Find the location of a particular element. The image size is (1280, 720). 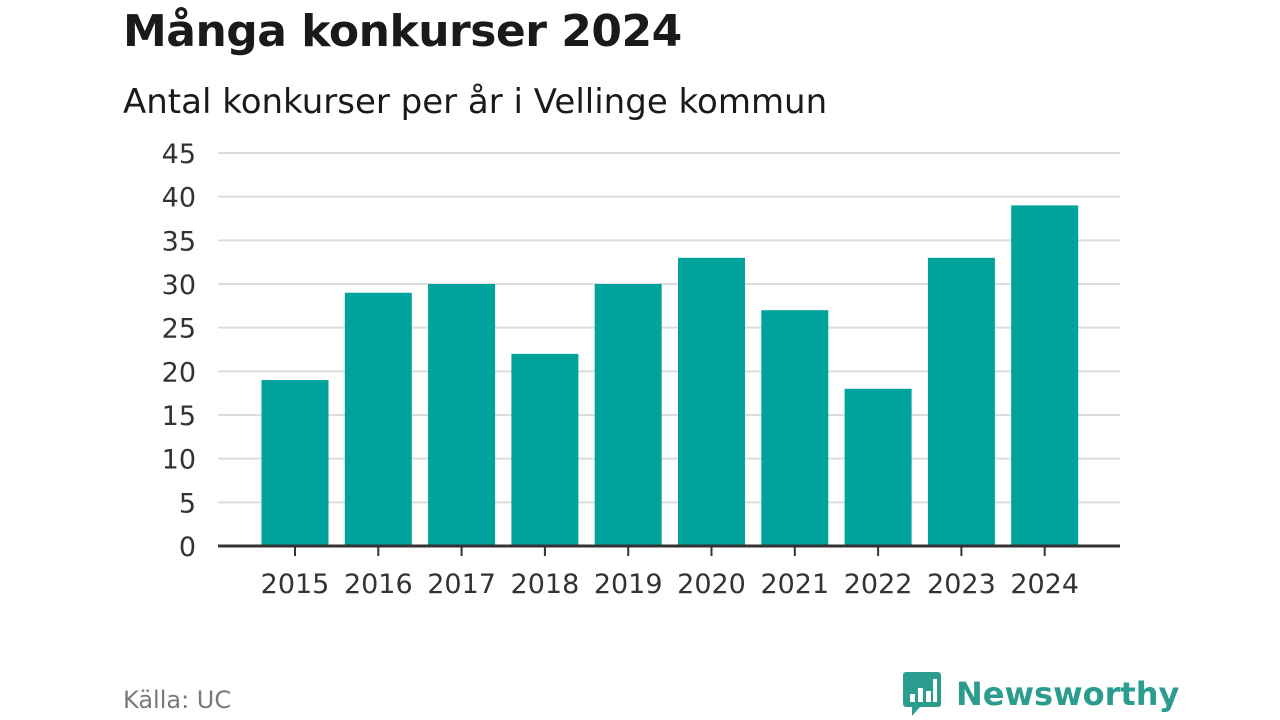

bar-2018 is located at coordinates (545, 449).